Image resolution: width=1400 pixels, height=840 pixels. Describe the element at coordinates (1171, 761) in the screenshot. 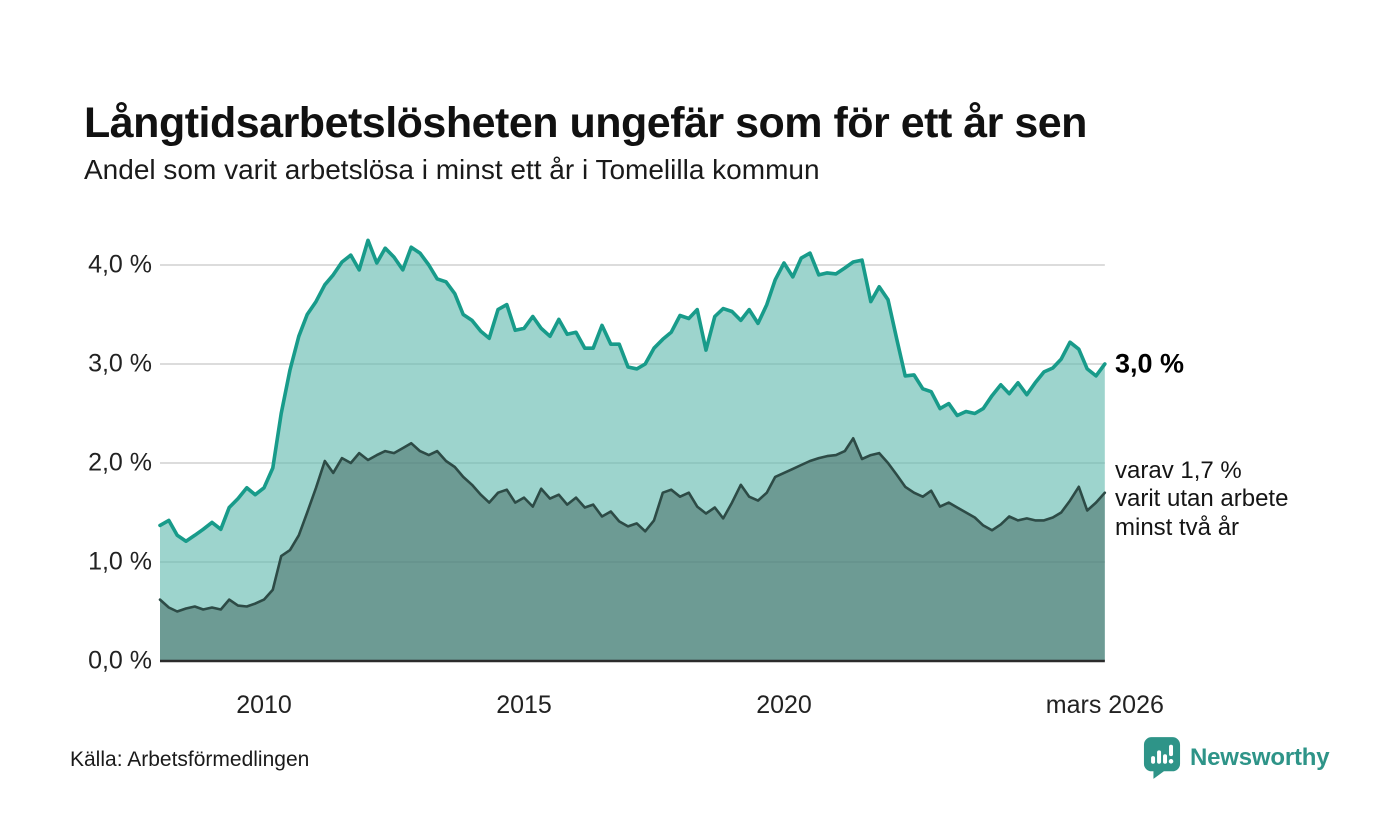

I see `logo-exclamation-dot` at that location.